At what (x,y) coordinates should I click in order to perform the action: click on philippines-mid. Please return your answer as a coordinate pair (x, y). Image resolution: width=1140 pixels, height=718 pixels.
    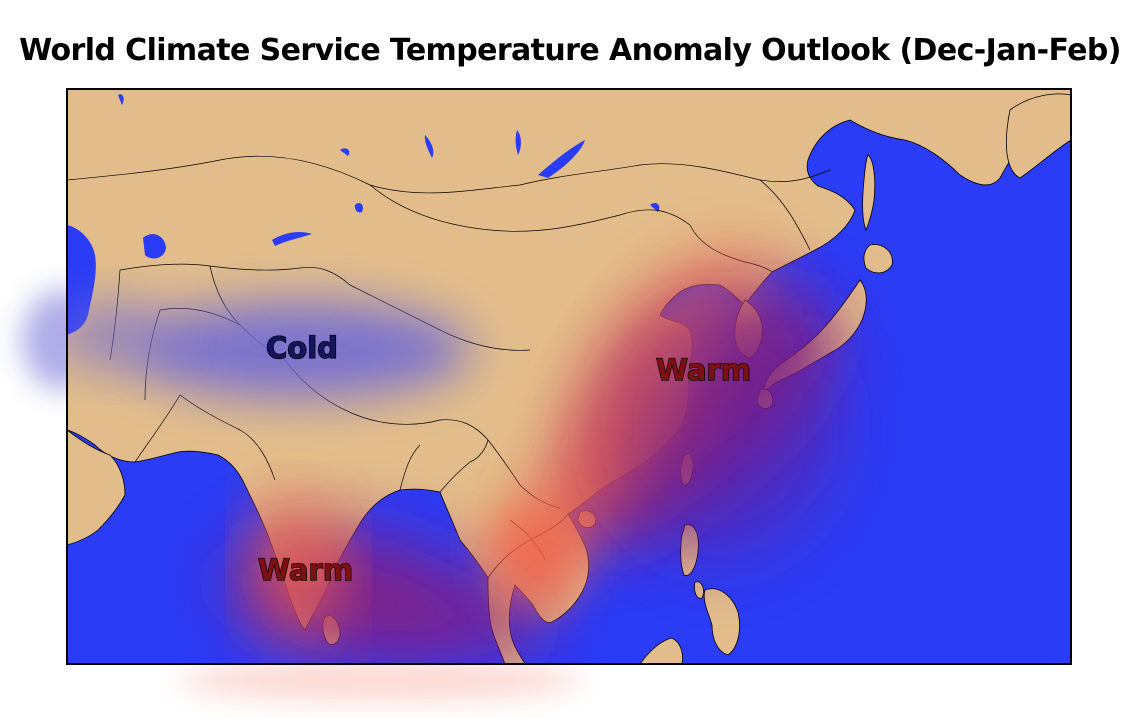
    Looking at the image, I should click on (699, 590).